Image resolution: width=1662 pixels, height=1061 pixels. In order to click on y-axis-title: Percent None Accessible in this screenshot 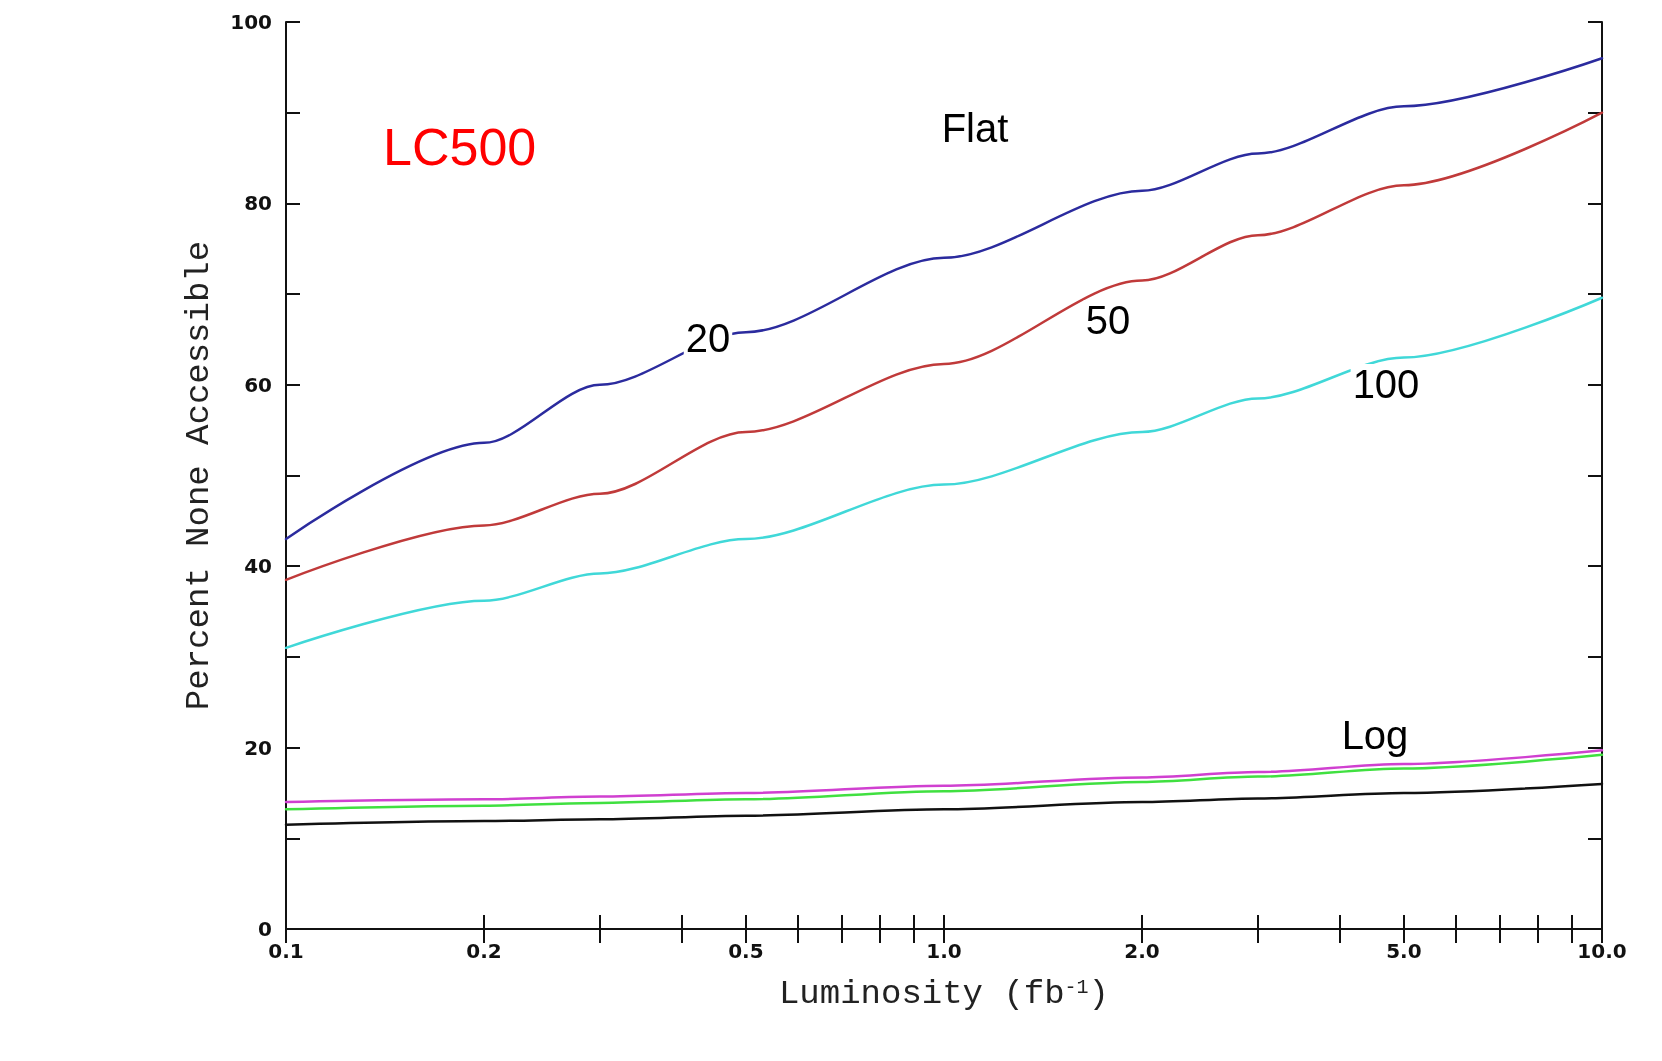, I will do `click(199, 475)`.